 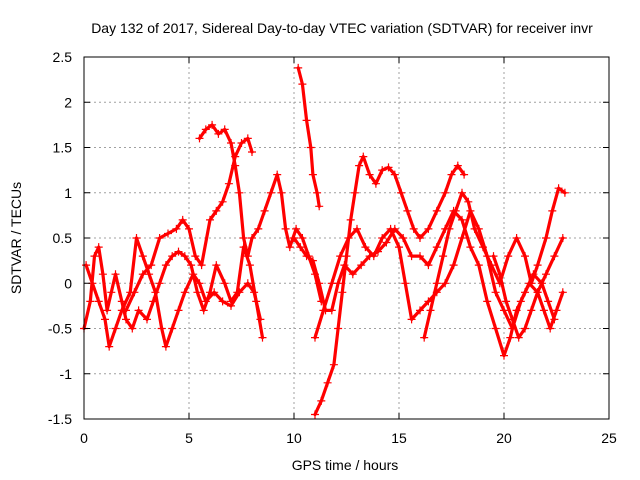 What do you see at coordinates (16, 238) in the screenshot?
I see `y-axis-label: SDTVAR / TECUs` at bounding box center [16, 238].